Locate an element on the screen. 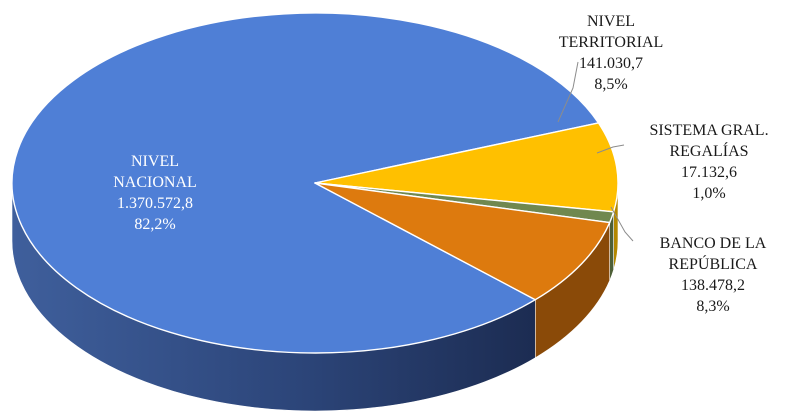 The width and height of the screenshot is (785, 417). banco-republica-value-label: 138.478,2 is located at coordinates (713, 285).